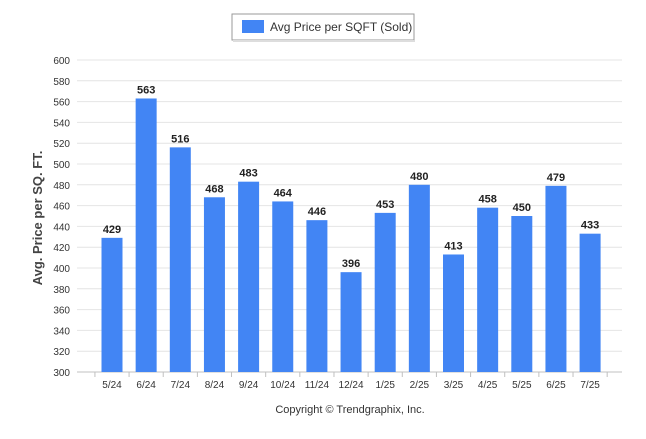 The height and width of the screenshot is (439, 646). I want to click on x-tick-label: 7/25, so click(590, 385).